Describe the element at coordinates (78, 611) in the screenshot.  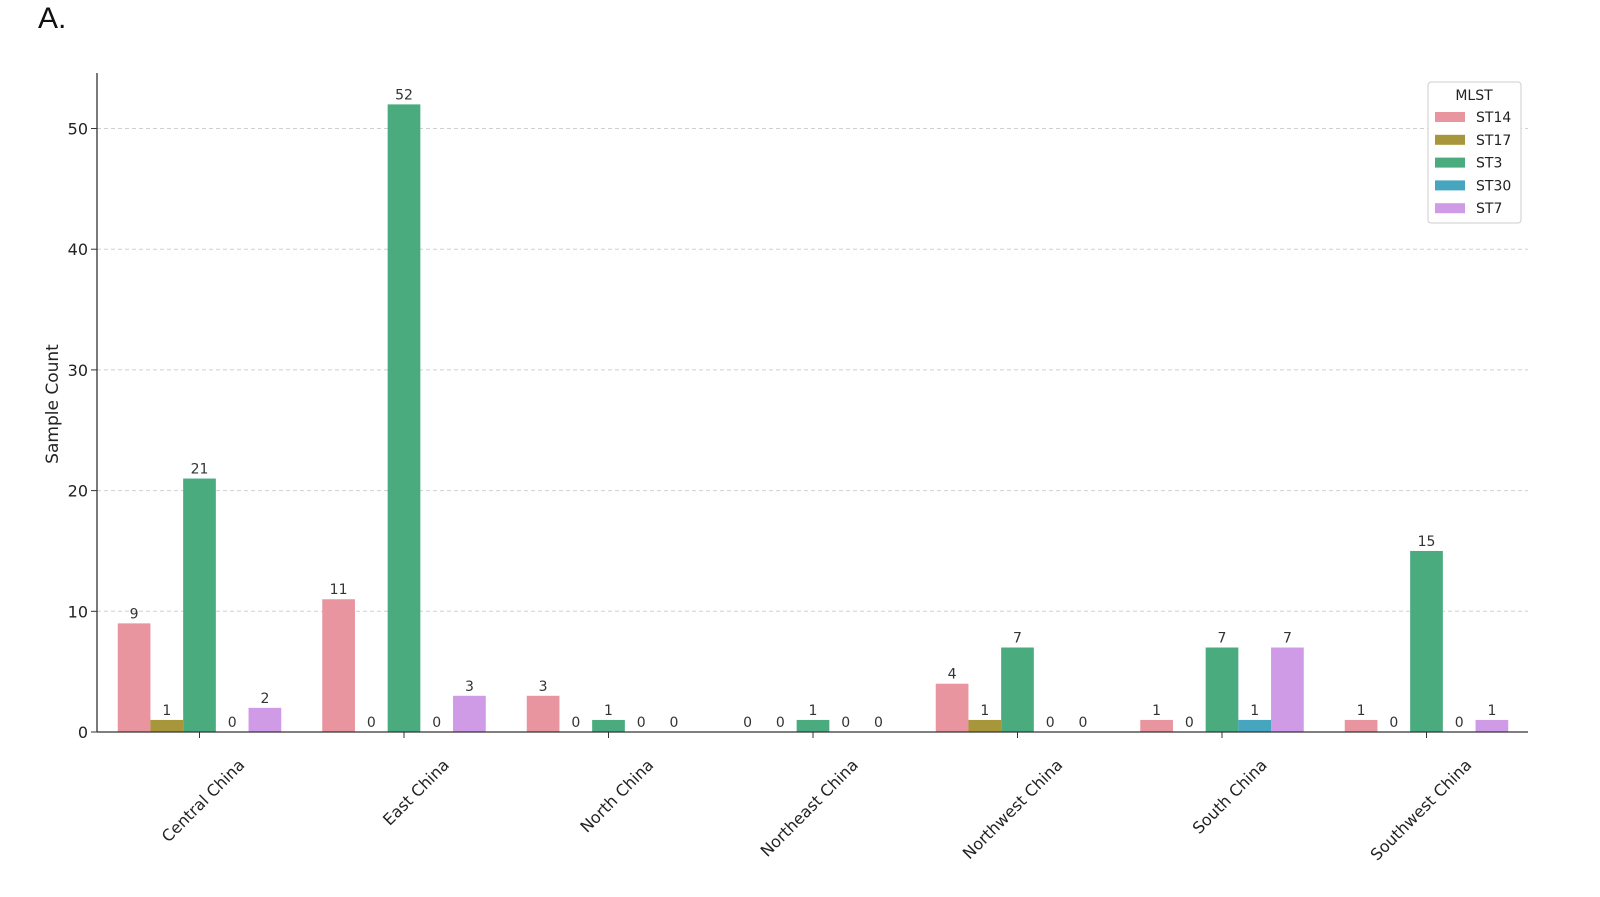
I see `y-tick-label: 10` at that location.